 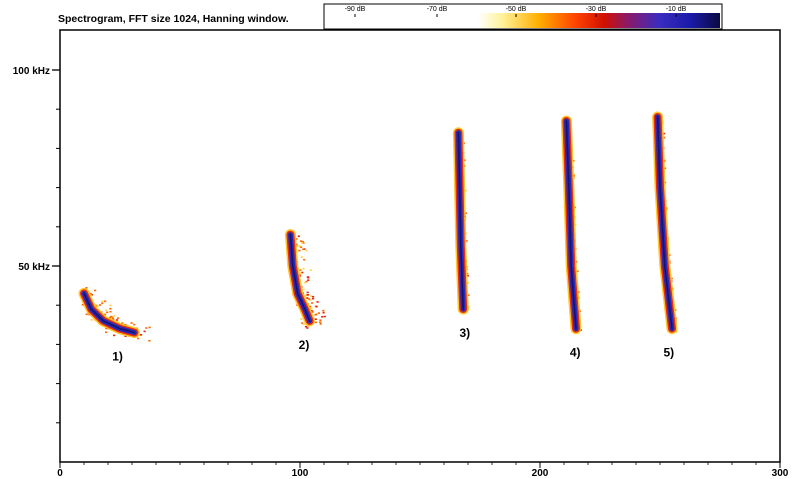 I want to click on call-4: 4), so click(x=571, y=237).